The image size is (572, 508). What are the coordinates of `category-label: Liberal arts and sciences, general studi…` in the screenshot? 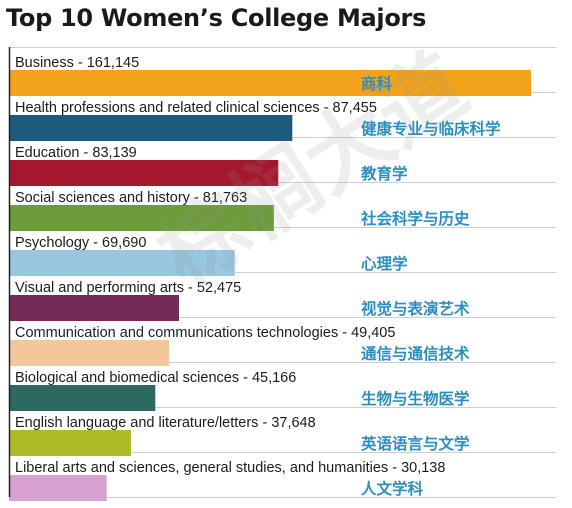 It's located at (230, 468).